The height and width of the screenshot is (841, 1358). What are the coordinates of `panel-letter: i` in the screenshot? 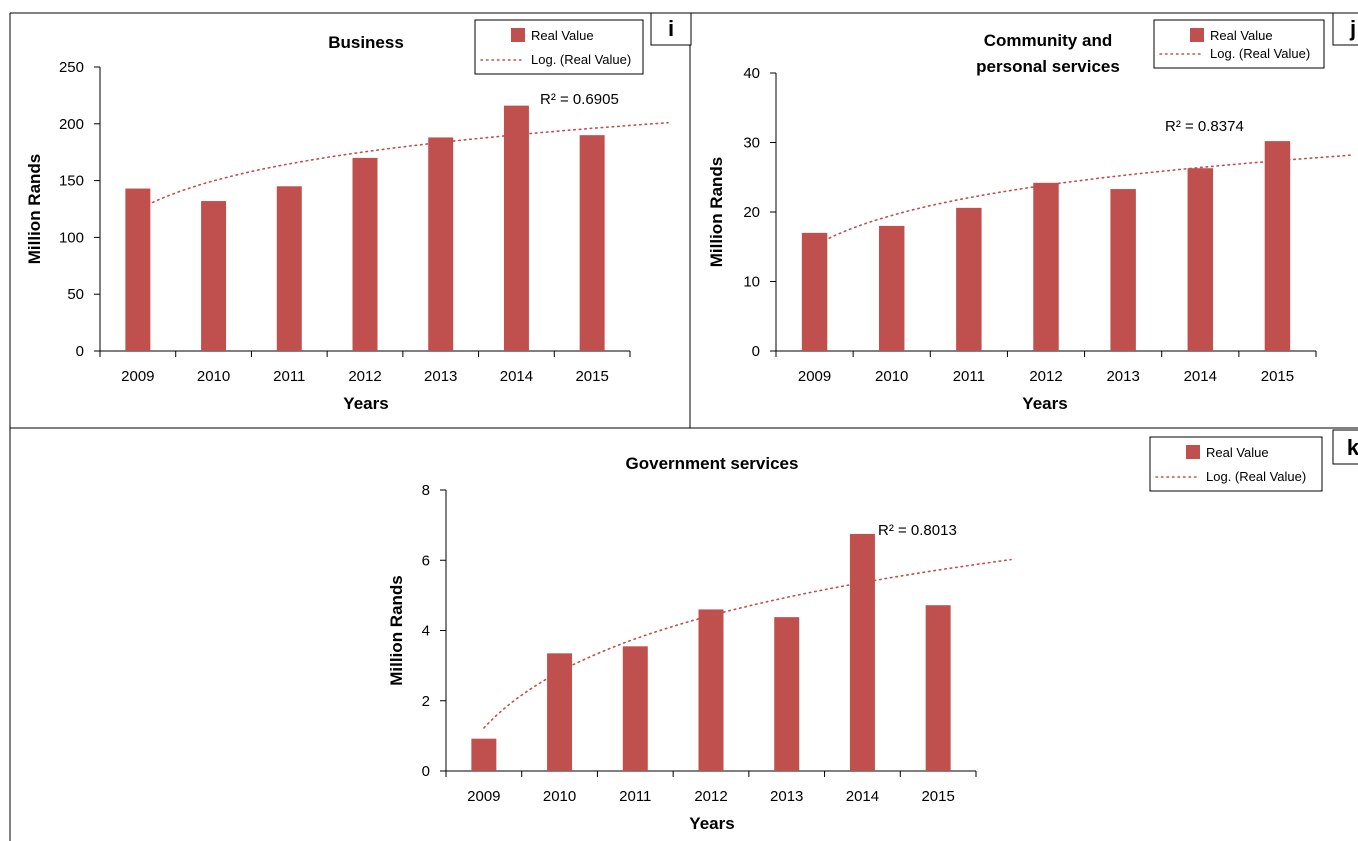 It's located at (671, 28).